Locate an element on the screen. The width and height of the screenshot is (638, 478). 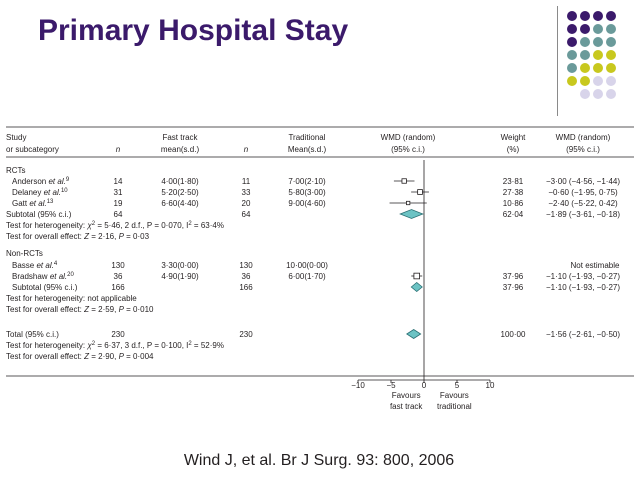
favours-fast-track-2: fast track is located at coordinates (406, 406).